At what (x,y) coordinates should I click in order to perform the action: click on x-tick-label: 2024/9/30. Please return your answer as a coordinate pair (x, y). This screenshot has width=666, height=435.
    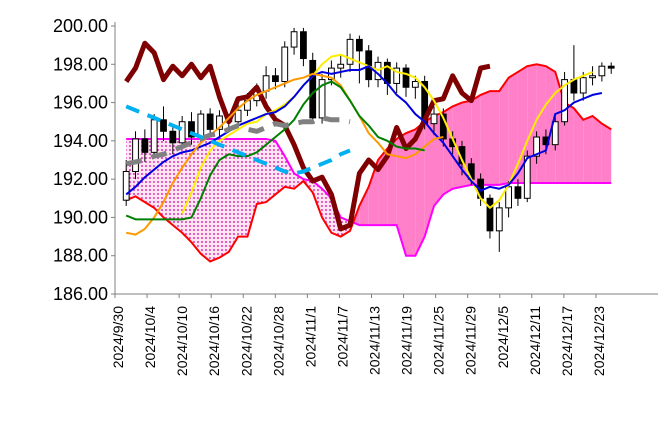
    Looking at the image, I should click on (118, 337).